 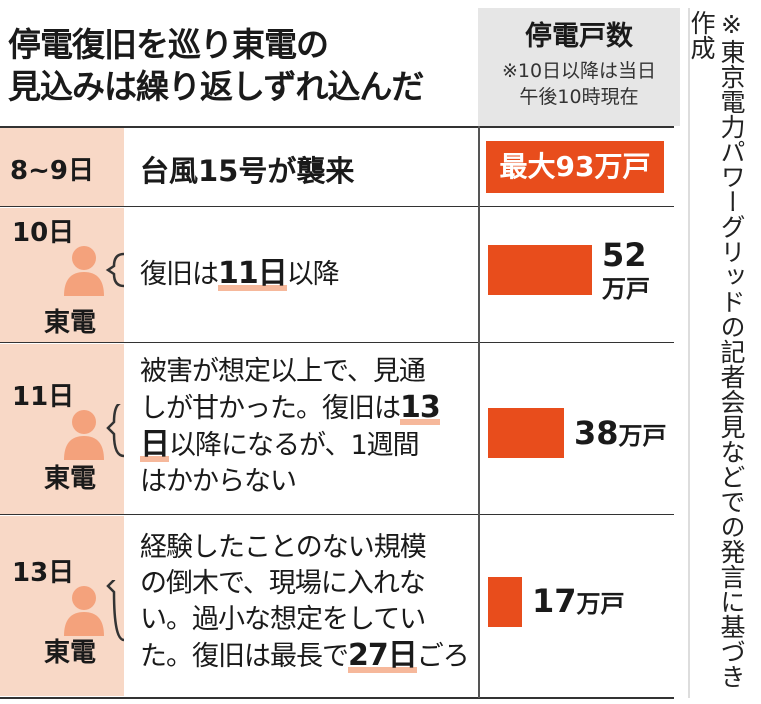 What do you see at coordinates (579, 84) in the screenshot?
I see `header-note: ※10日以降は当日 午後10時現在` at bounding box center [579, 84].